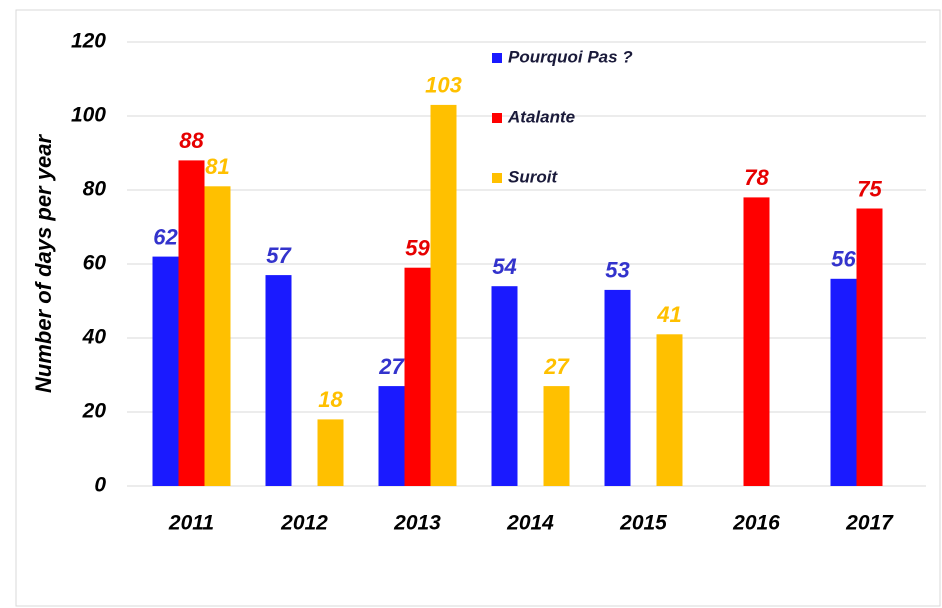 The width and height of the screenshot is (942, 608). Describe the element at coordinates (417, 248) in the screenshot. I see `data-label: 59` at that location.